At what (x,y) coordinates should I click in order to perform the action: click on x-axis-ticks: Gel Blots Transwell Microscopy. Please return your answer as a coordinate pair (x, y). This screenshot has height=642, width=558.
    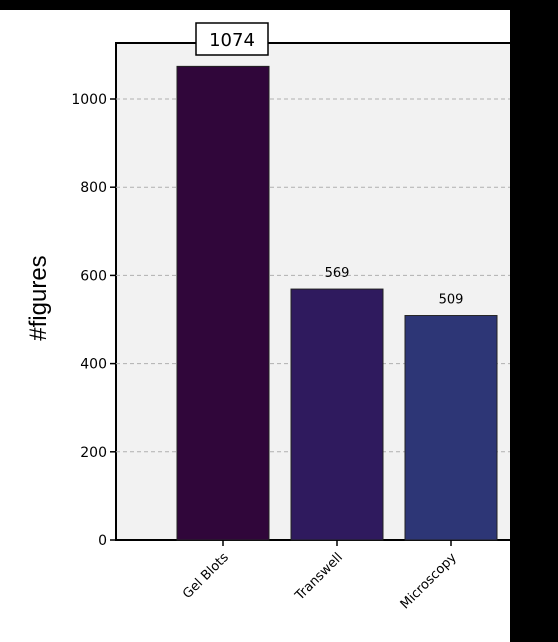
    Looking at the image, I should click on (320, 576).